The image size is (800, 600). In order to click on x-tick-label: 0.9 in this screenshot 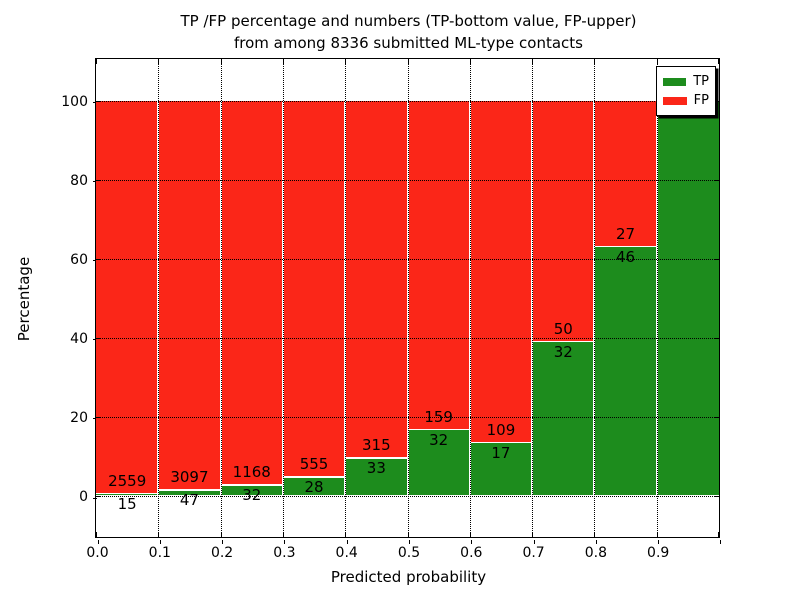, I will do `click(658, 553)`.